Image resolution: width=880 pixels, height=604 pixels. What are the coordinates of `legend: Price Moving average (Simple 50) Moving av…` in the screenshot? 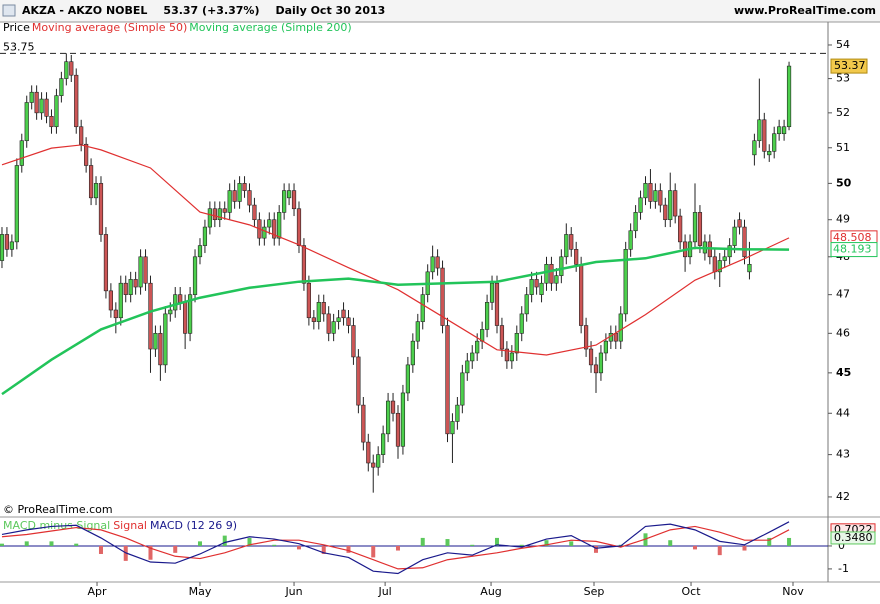 It's located at (177, 27).